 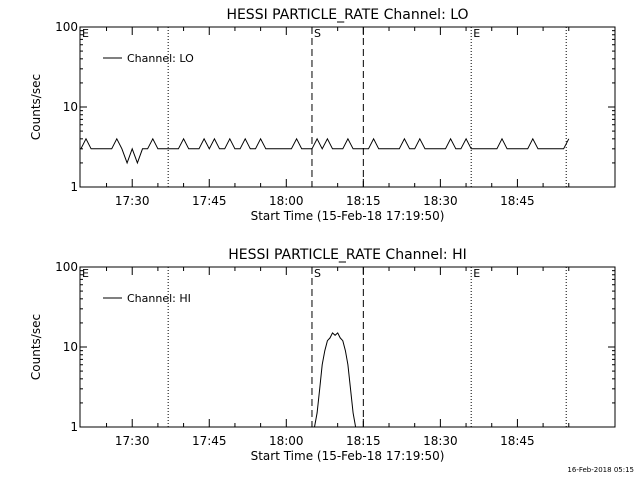 What do you see at coordinates (600, 470) in the screenshot?
I see `footer-timestamp: 16-Feb-2018 05:15` at bounding box center [600, 470].